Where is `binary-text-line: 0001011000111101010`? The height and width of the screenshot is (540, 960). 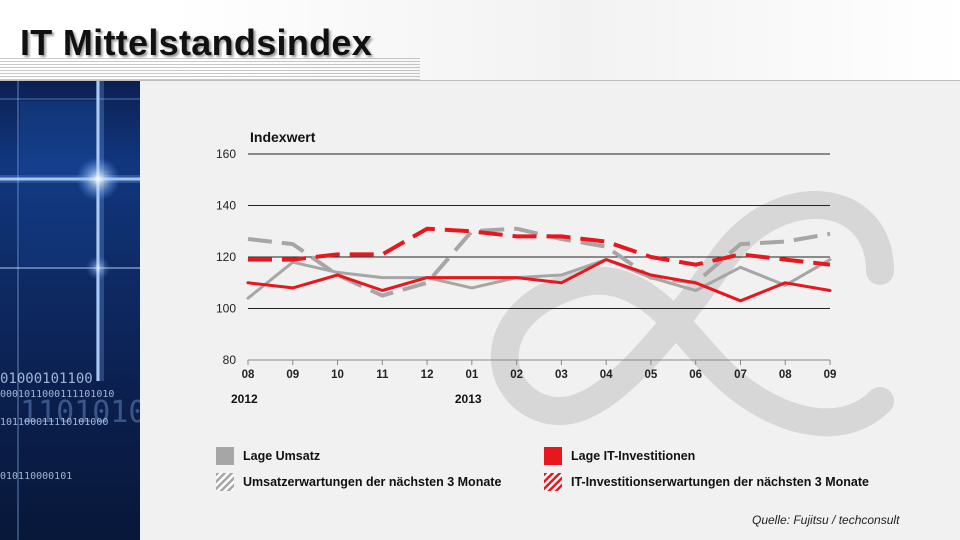 binary-text-line: 0001011000111101010 is located at coordinates (57, 394).